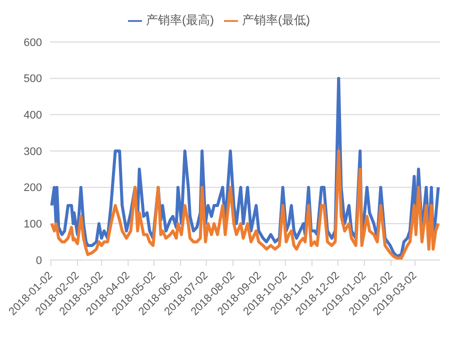 This screenshot has width=460, height=340. Describe the element at coordinates (33, 224) in the screenshot. I see `y-tick-label: 100` at that location.